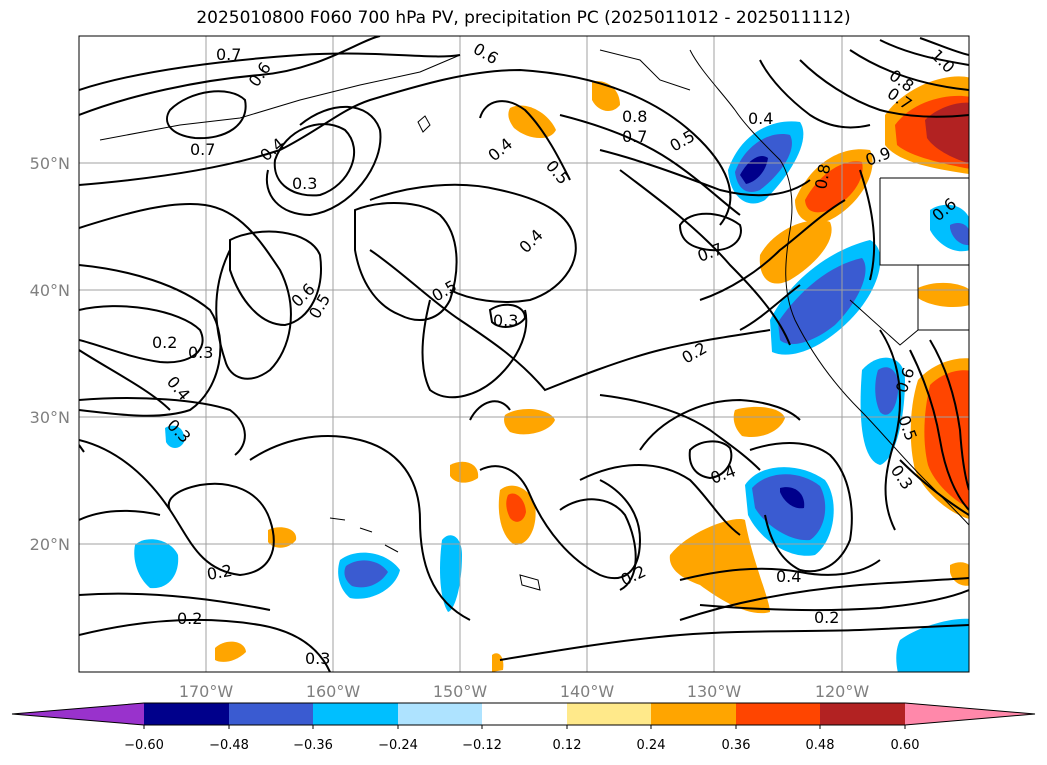  I want to click on lon-label: 170°W, so click(206, 691).